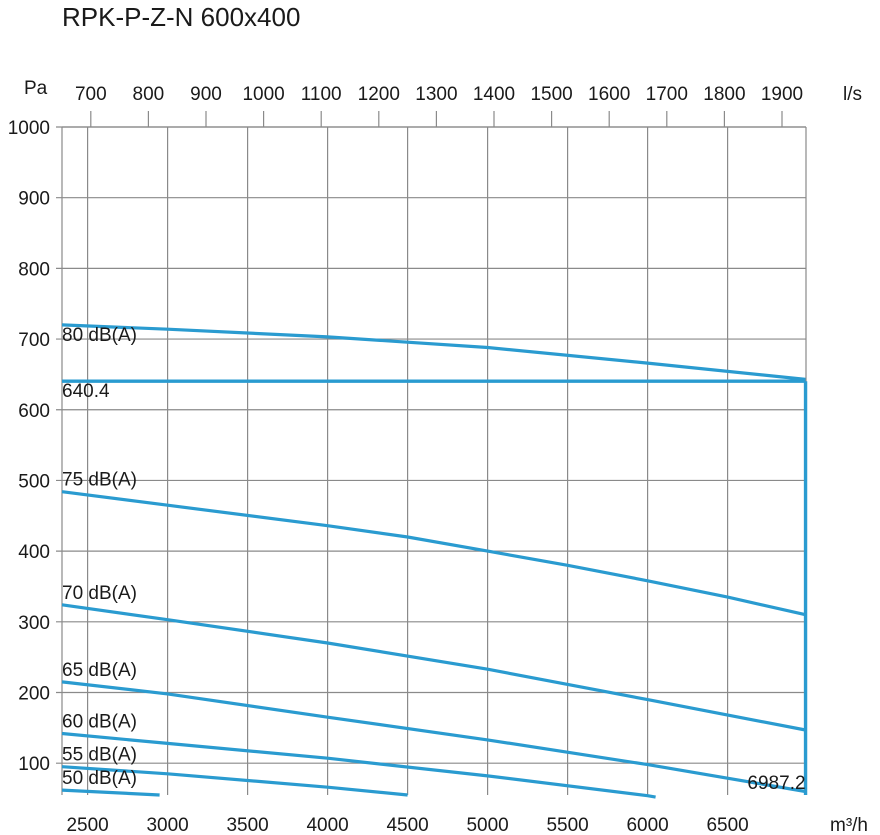 Image resolution: width=880 pixels, height=835 pixels. Describe the element at coordinates (34, 269) in the screenshot. I see `y-tick-label: 800` at that location.